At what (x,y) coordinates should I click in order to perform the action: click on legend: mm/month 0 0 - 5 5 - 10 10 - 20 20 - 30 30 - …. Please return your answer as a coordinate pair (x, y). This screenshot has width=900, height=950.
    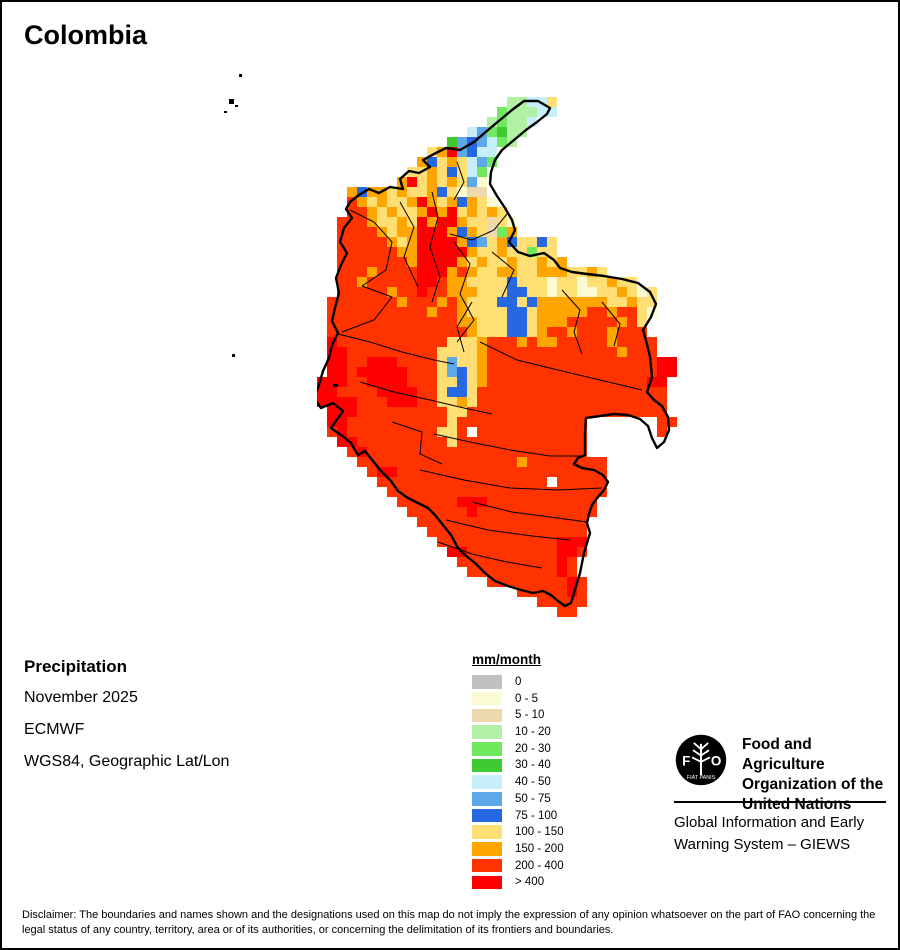
    Looking at the image, I should click on (518, 772).